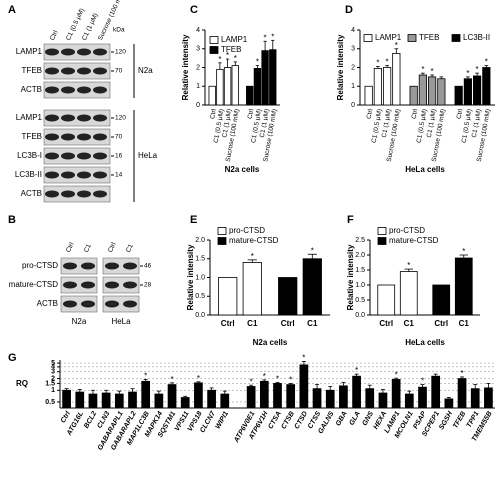 This screenshot has height=500, width=500. What do you see at coordinates (148, 285) in the screenshot?
I see `kda-label: 28` at bounding box center [148, 285].